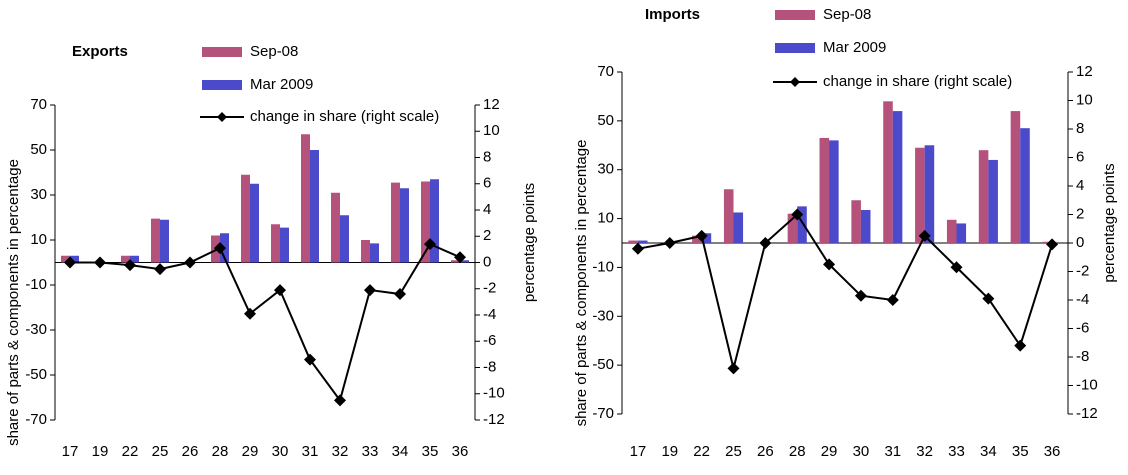 Image resolution: width=1128 pixels, height=475 pixels. What do you see at coordinates (489, 340) in the screenshot?
I see `y2-tick-label: -6` at bounding box center [489, 340].